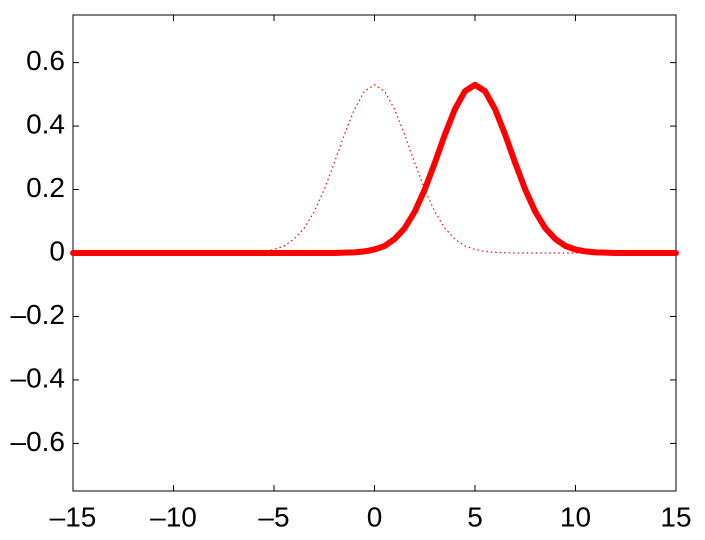 The image size is (705, 540). I want to click on y-tick-label: –0.6, so click(38, 441).